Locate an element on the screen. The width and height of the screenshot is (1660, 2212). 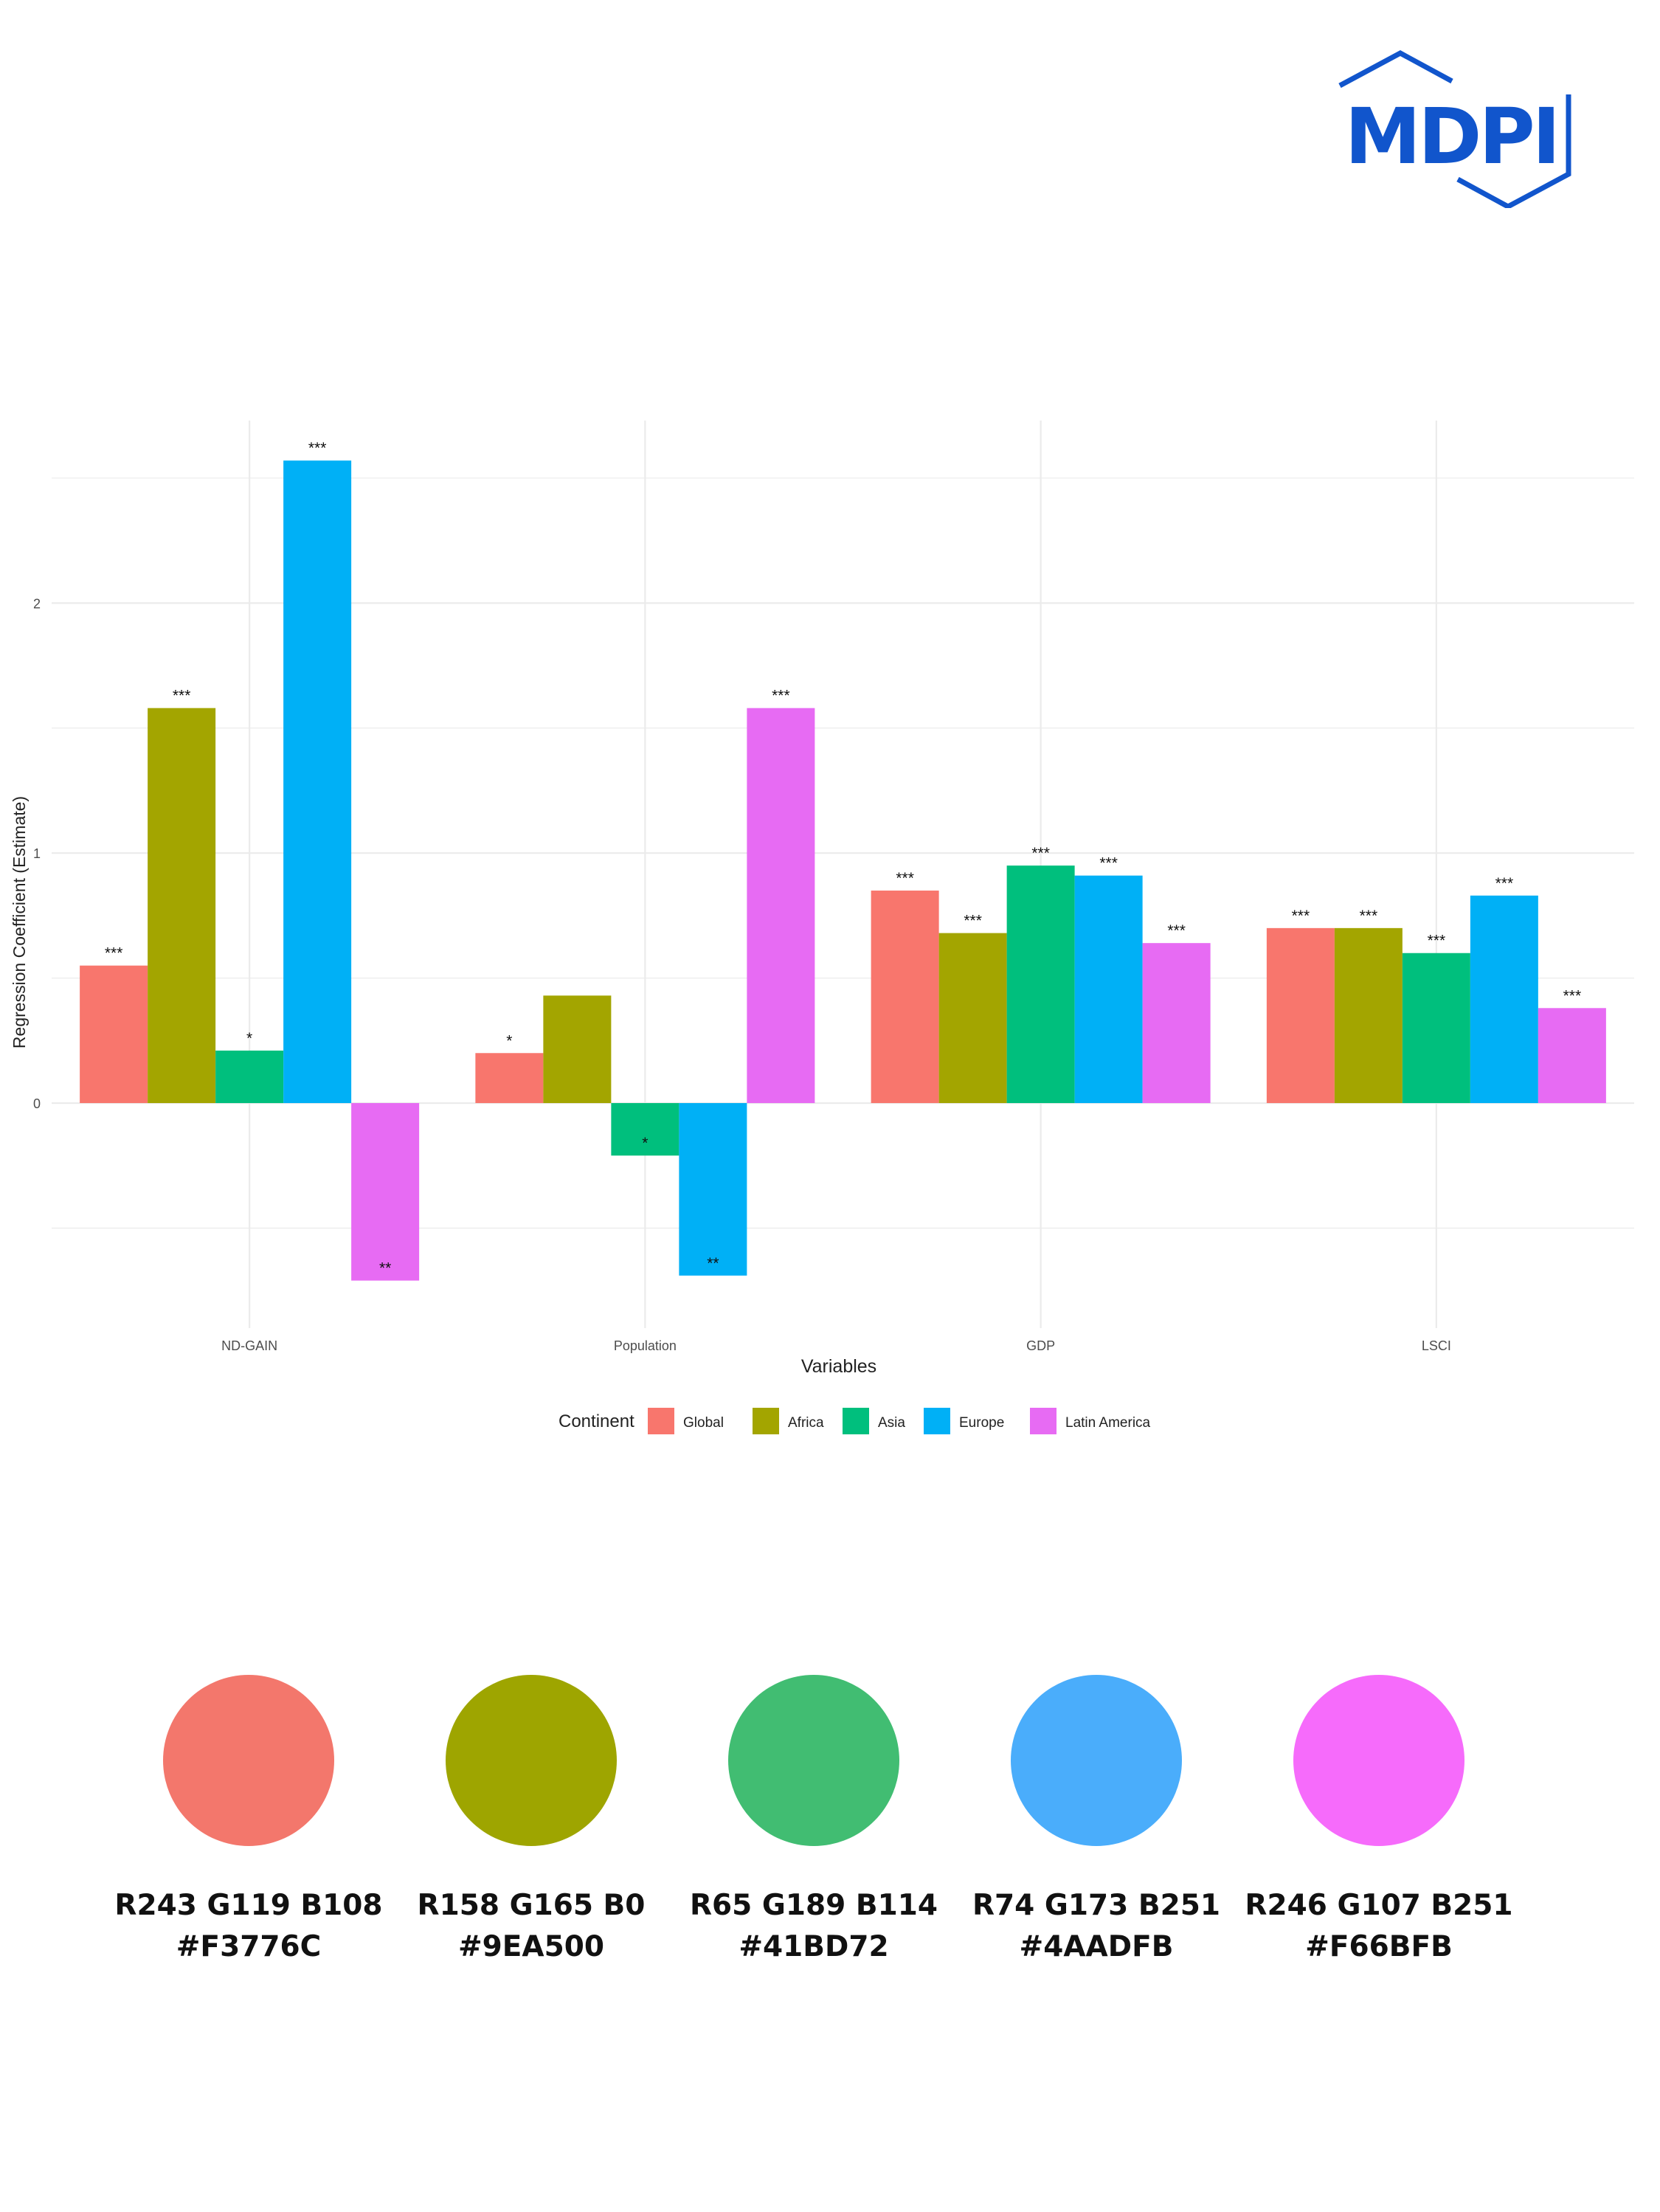
x-tick-label: Population is located at coordinates (645, 1345).